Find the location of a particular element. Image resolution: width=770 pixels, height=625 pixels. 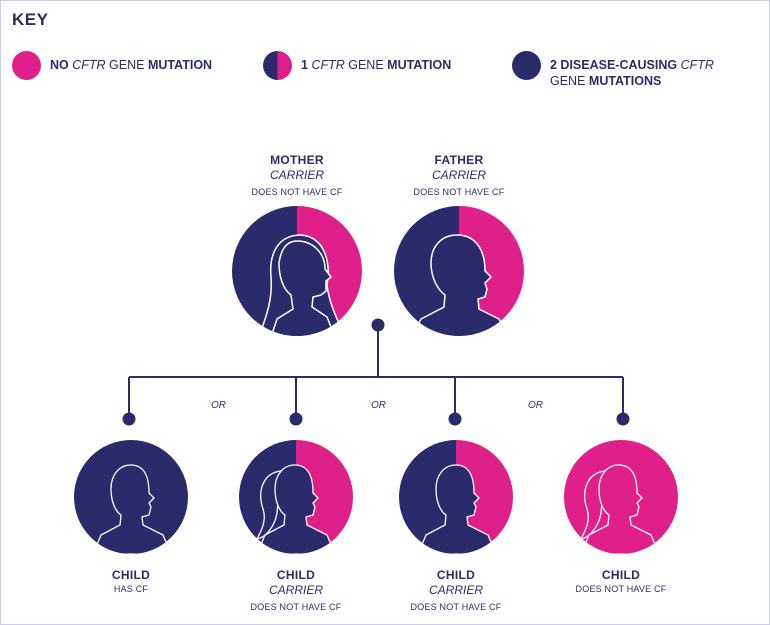

child-2-status: CARRIER is located at coordinates (295, 590).